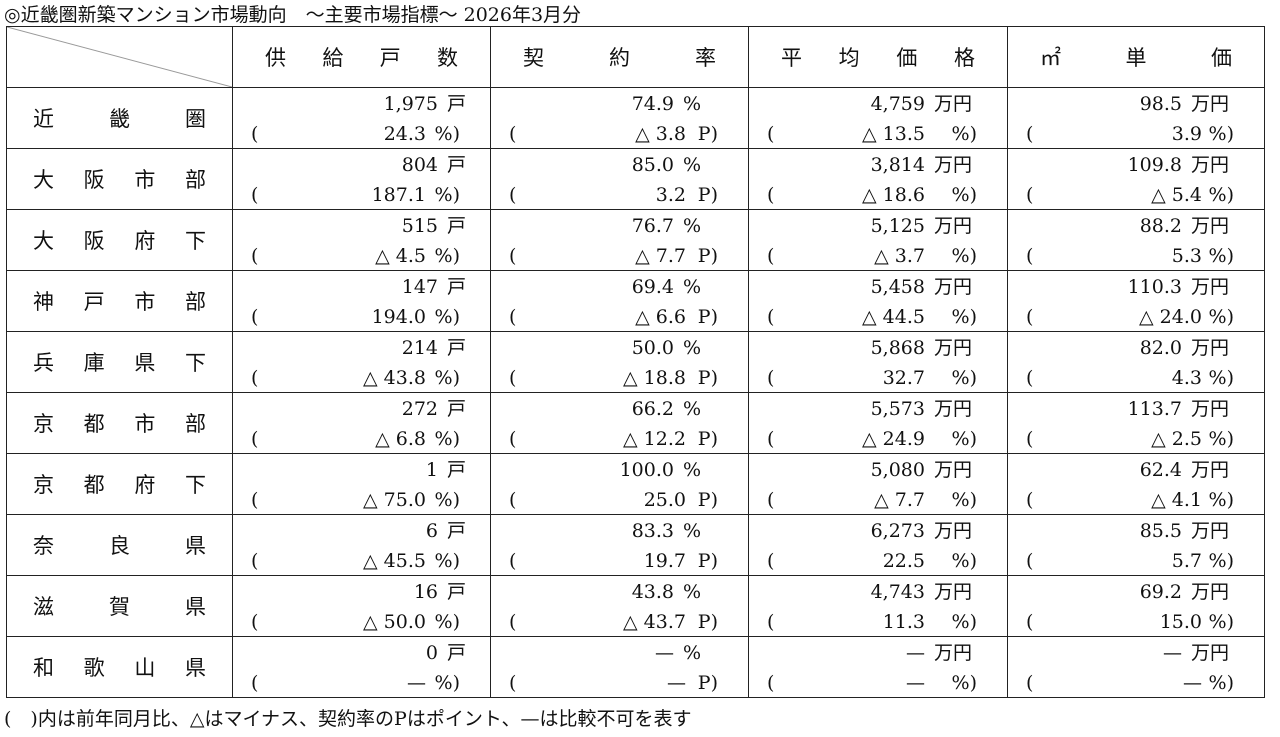 The height and width of the screenshot is (737, 1280). What do you see at coordinates (361, 118) in the screenshot?
I see `supply-cell: 1,975 戸 (24.3%)` at bounding box center [361, 118].